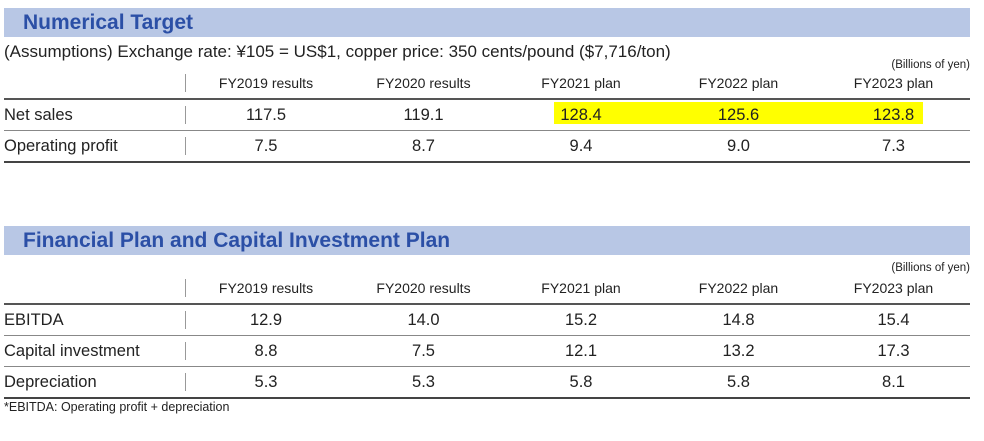  I want to click on row-label: Capital investment, so click(95, 351).